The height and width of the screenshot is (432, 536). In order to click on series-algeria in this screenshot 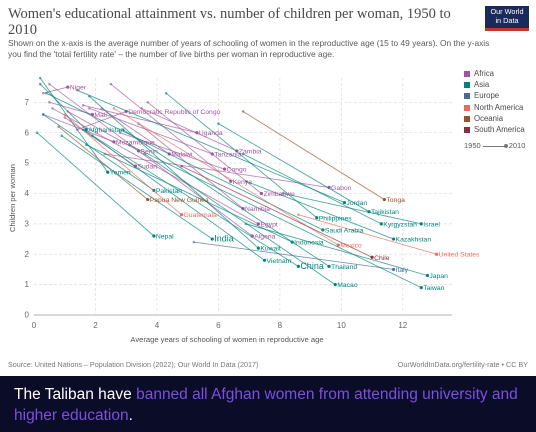, I will do `click(151, 160)`.